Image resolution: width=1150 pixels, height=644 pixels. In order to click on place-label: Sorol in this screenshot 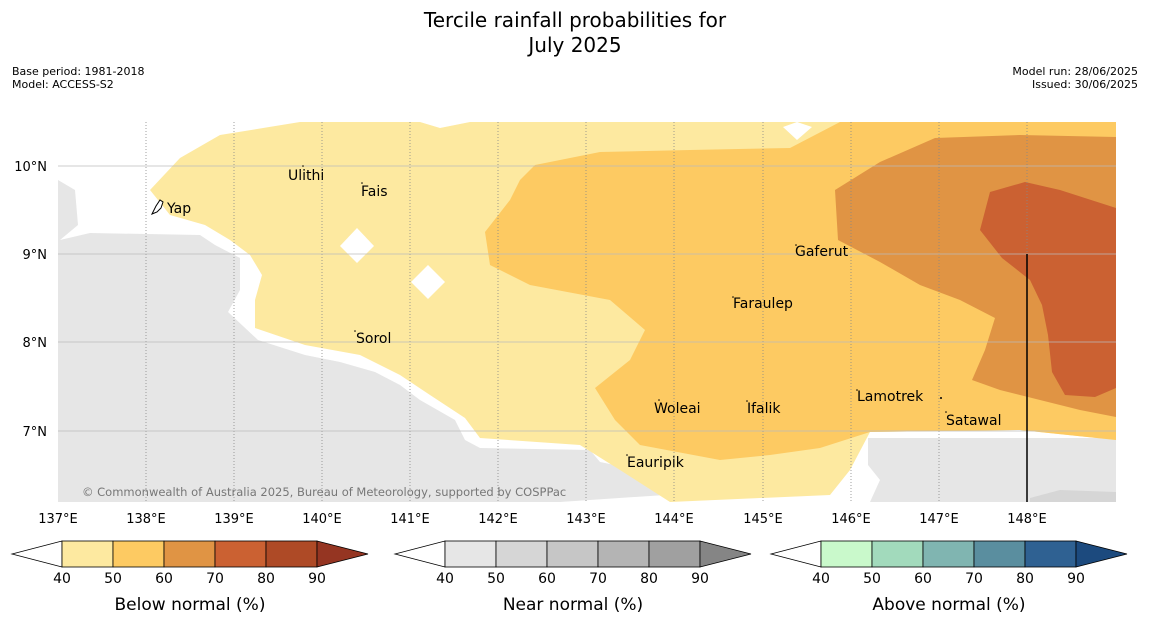, I will do `click(373, 339)`.